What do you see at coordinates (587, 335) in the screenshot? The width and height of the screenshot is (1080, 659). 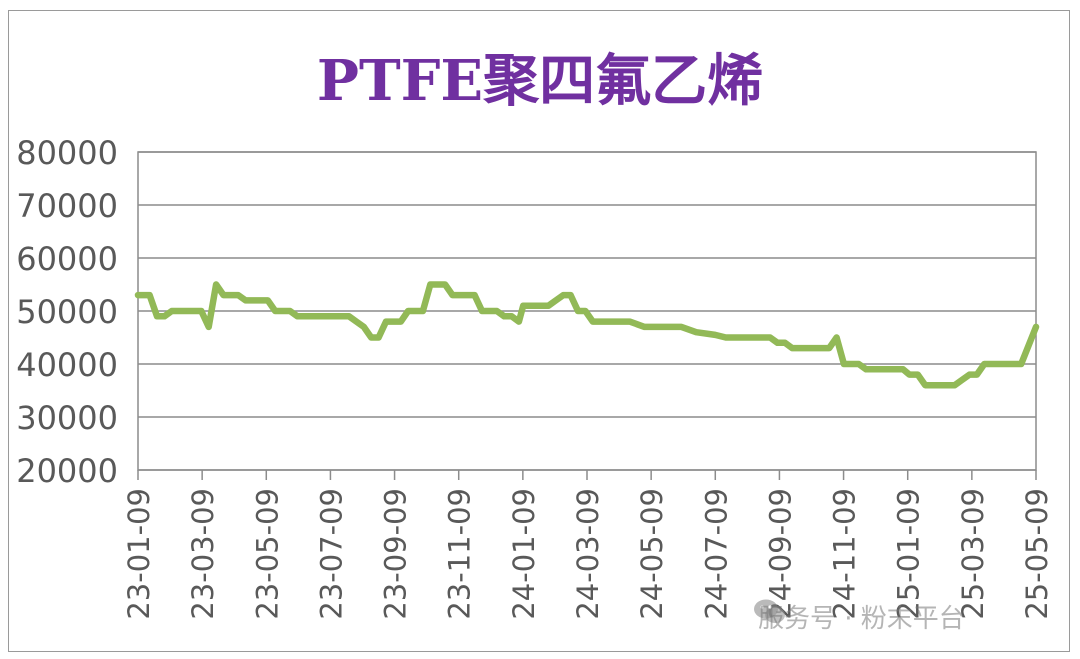 I see `series-line` at bounding box center [587, 335].